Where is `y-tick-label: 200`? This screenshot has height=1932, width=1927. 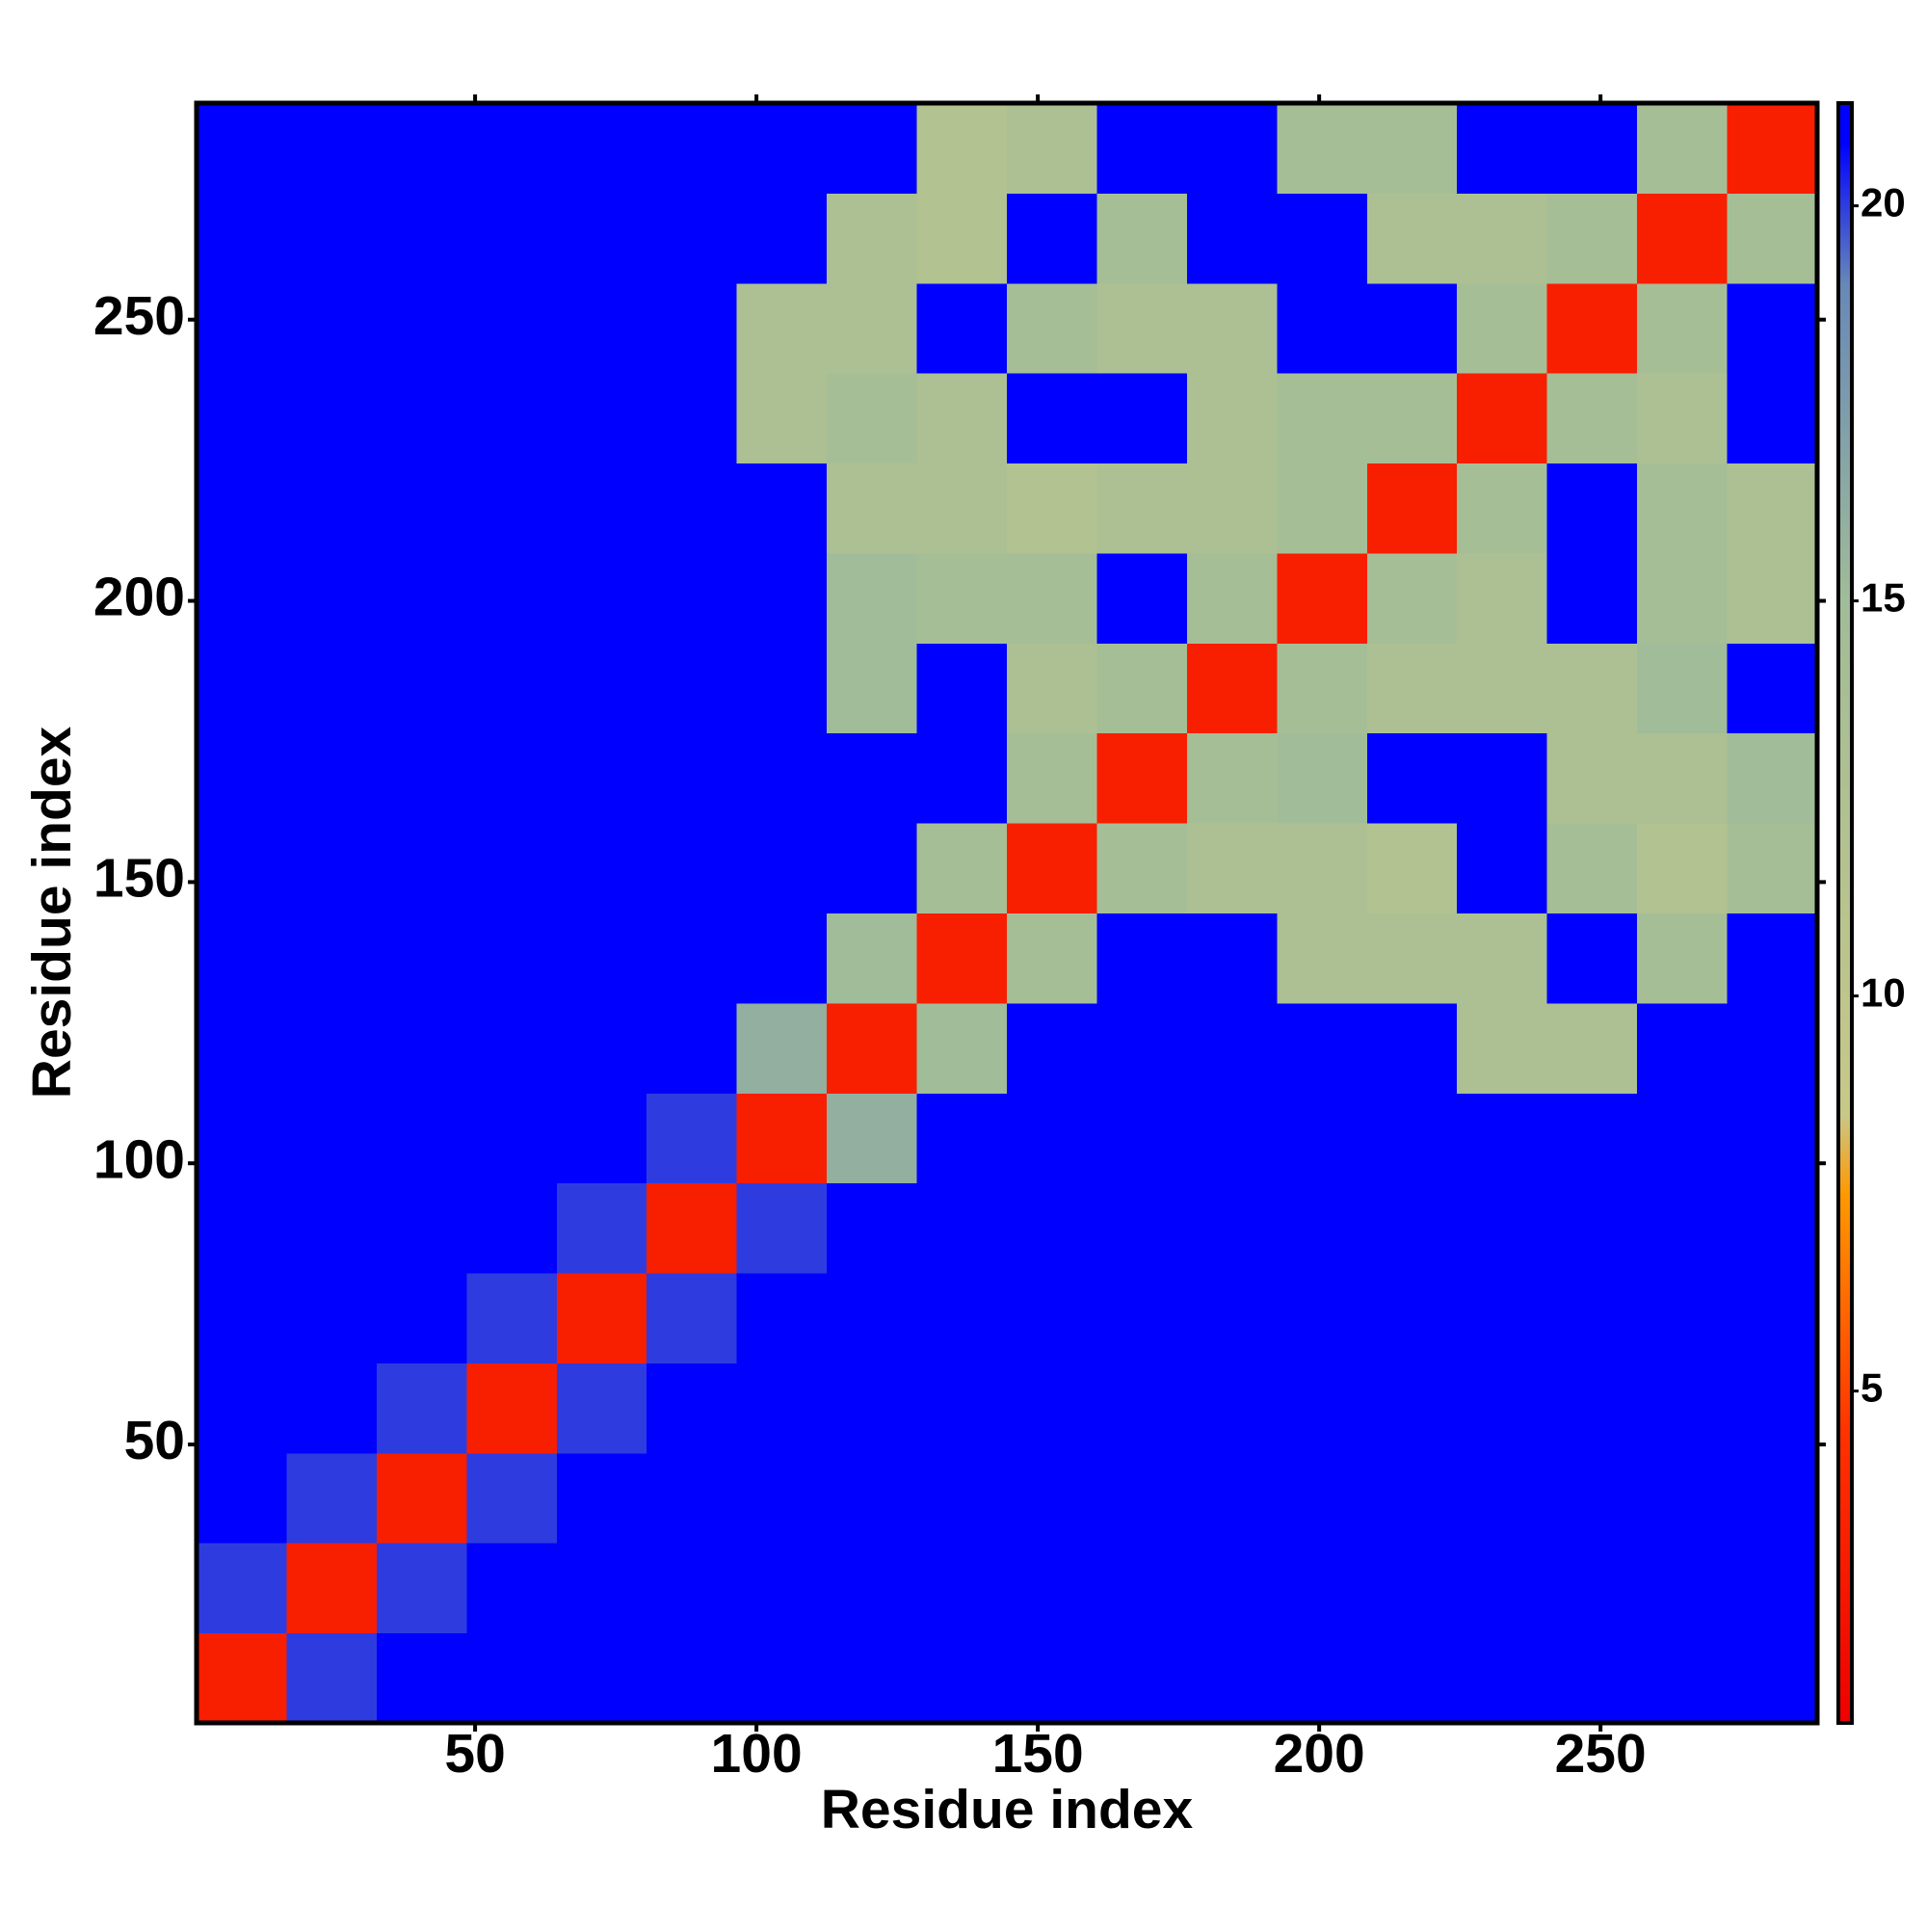
y-tick-label: 200 is located at coordinates (139, 597).